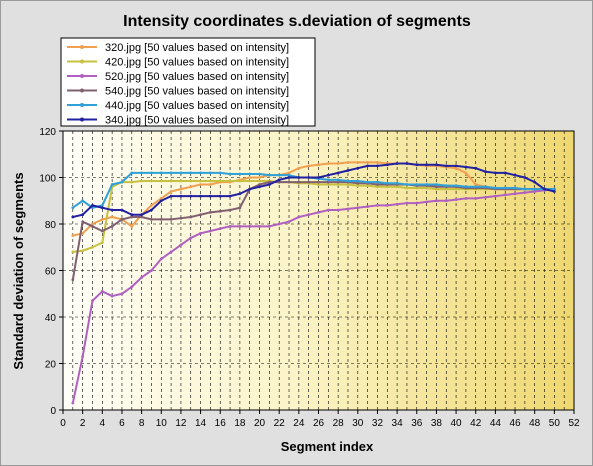 This screenshot has height=466, width=593. What do you see at coordinates (82, 76) in the screenshot?
I see `legend-marker` at bounding box center [82, 76].